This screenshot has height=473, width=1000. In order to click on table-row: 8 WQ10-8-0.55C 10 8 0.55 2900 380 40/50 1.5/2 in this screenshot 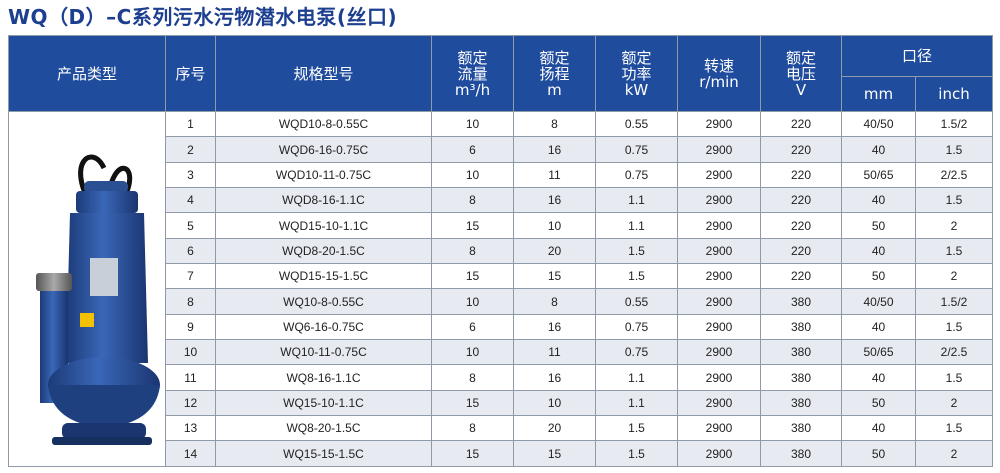, I will do `click(501, 301)`.